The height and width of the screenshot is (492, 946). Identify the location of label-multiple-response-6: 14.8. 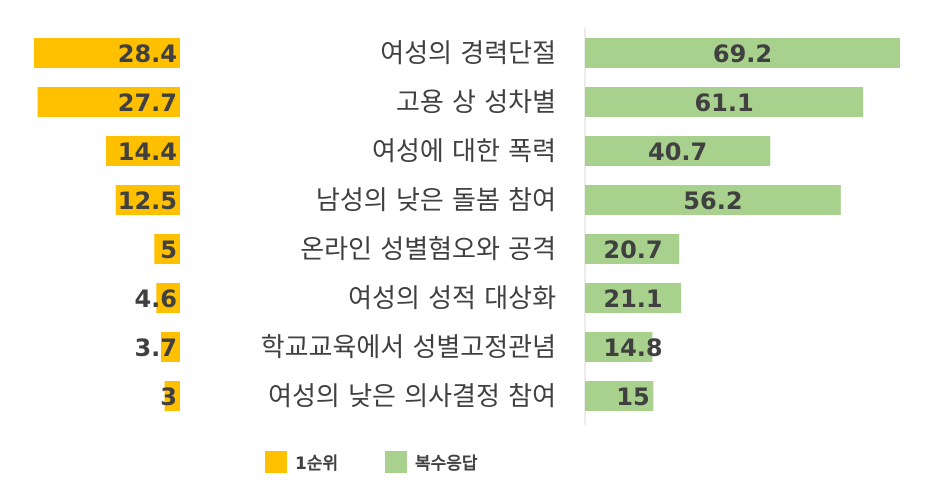
(632, 348).